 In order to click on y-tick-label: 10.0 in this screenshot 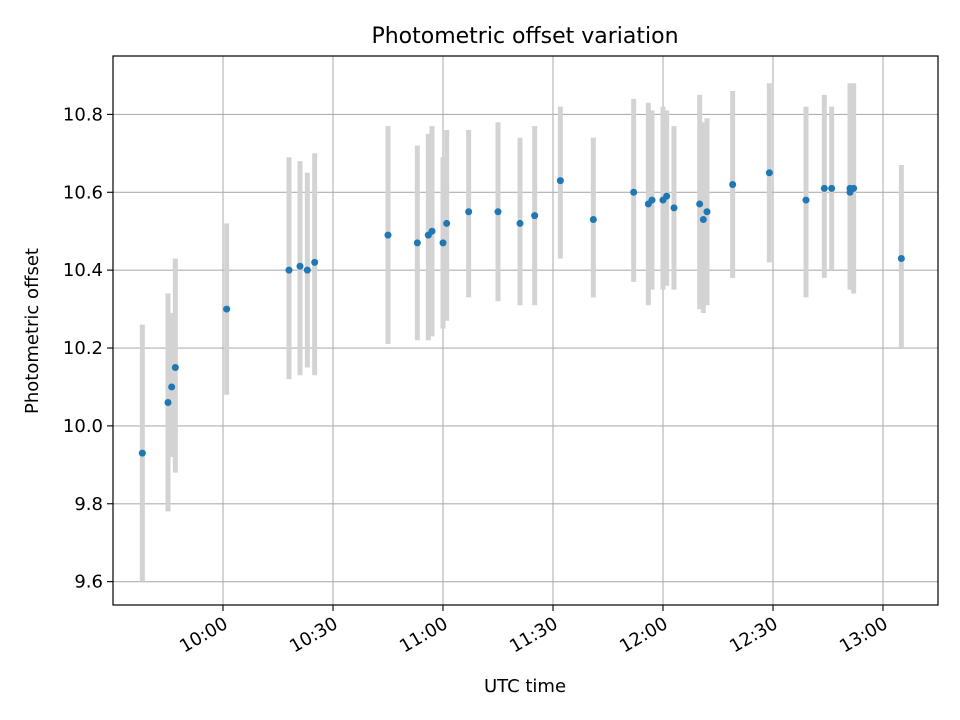, I will do `click(83, 426)`.